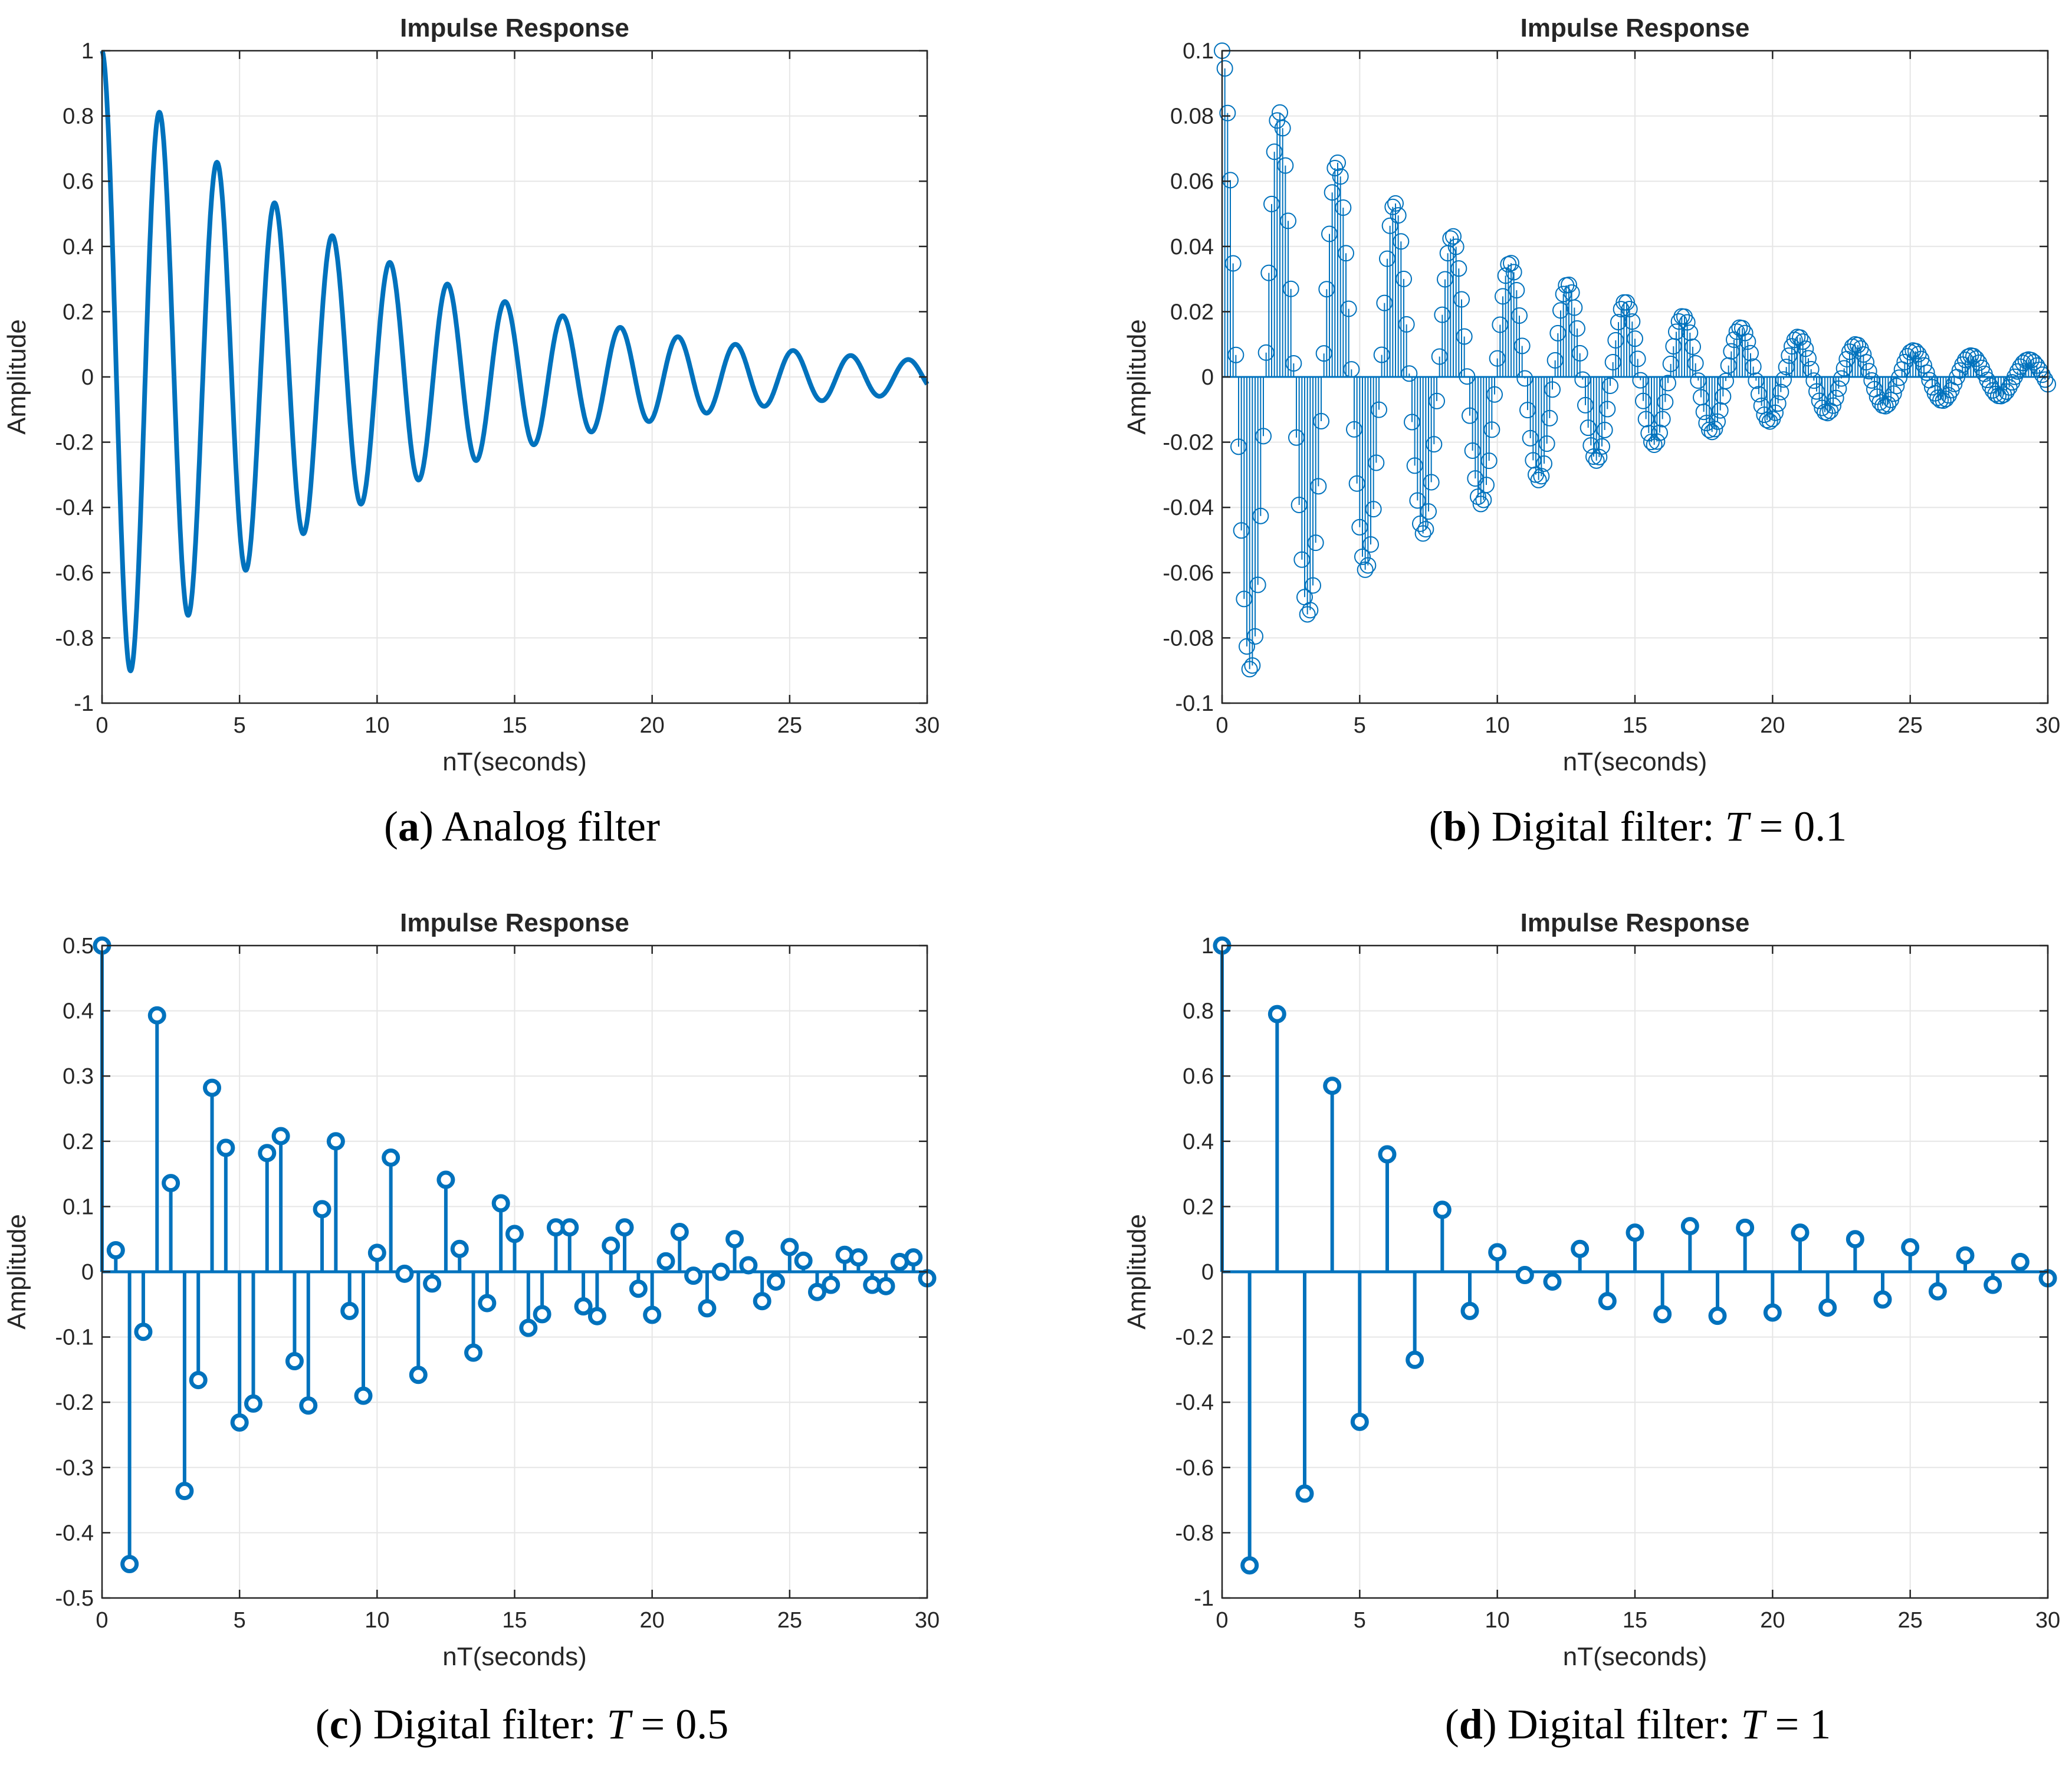 This screenshot has width=2072, height=1772. I want to click on y-tick-label: -0.3, so click(74, 1469).